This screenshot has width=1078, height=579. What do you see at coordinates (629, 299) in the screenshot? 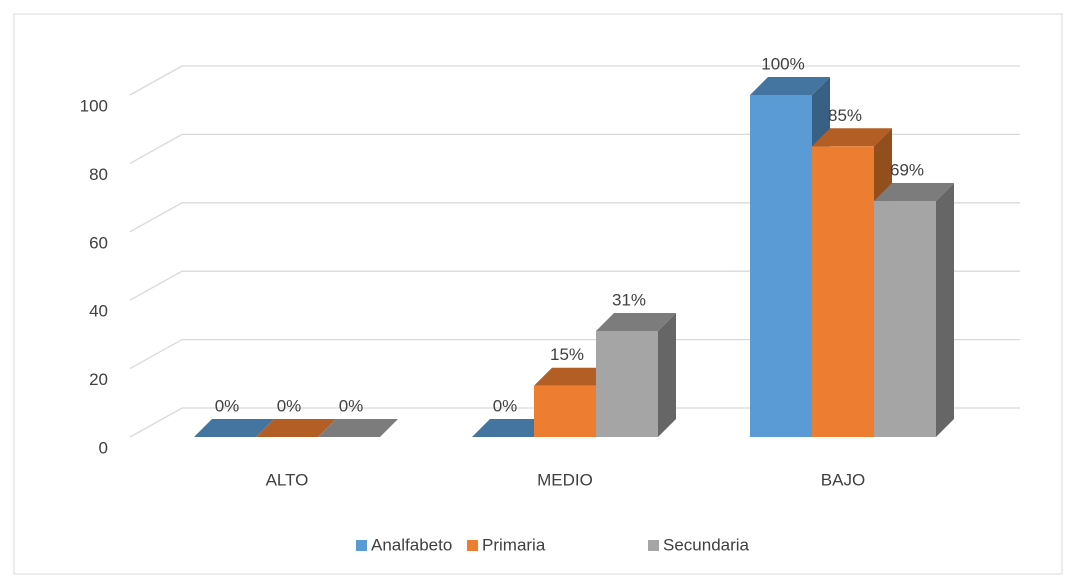
I see `value-label: 31%` at bounding box center [629, 299].